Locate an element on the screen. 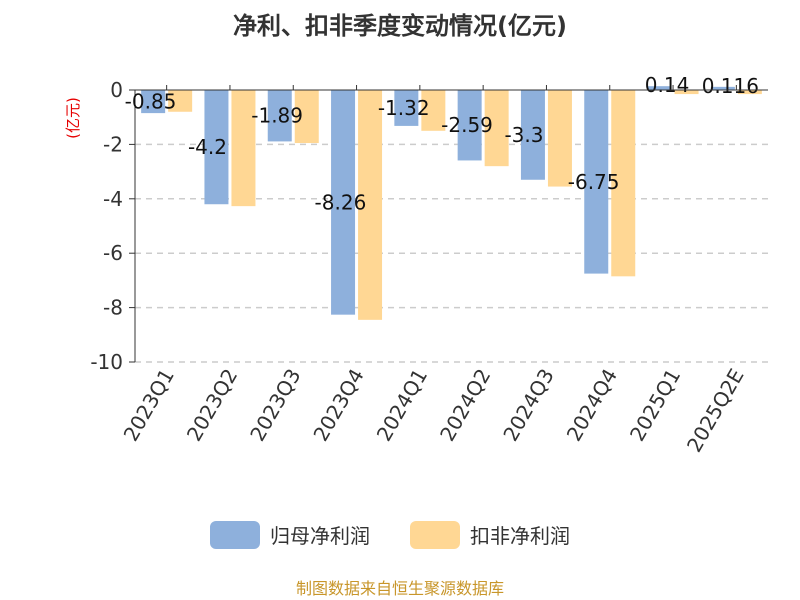 The image size is (800, 600). y-tick-label: -2 is located at coordinates (113, 144).